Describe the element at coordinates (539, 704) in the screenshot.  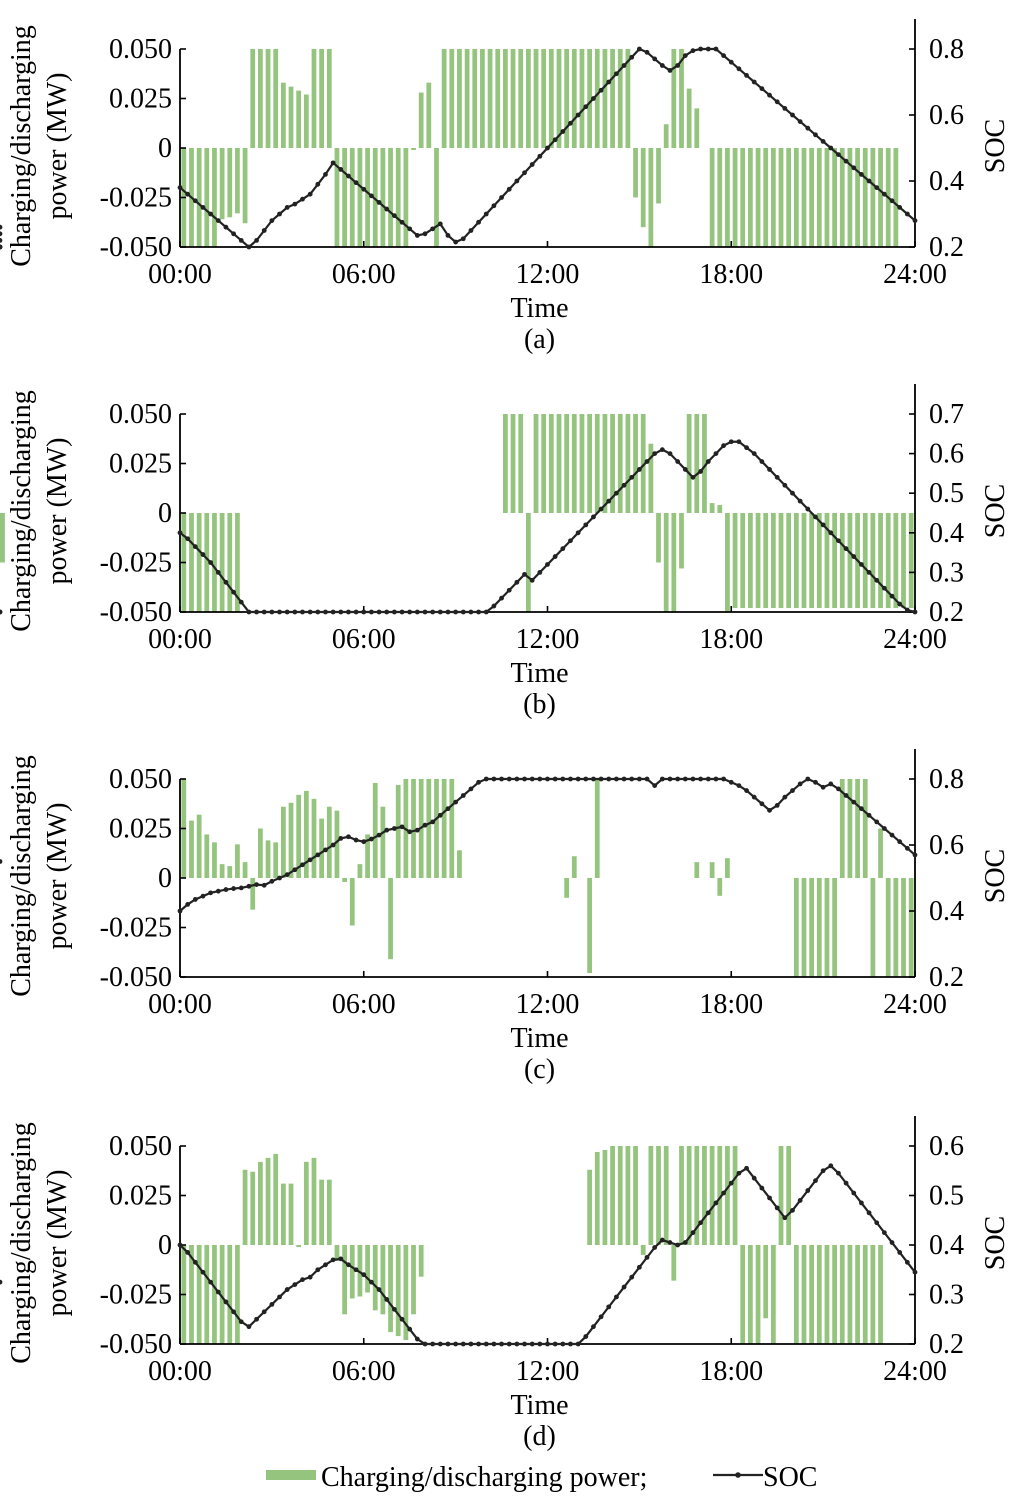
I see `panel-label: (b)` at that location.